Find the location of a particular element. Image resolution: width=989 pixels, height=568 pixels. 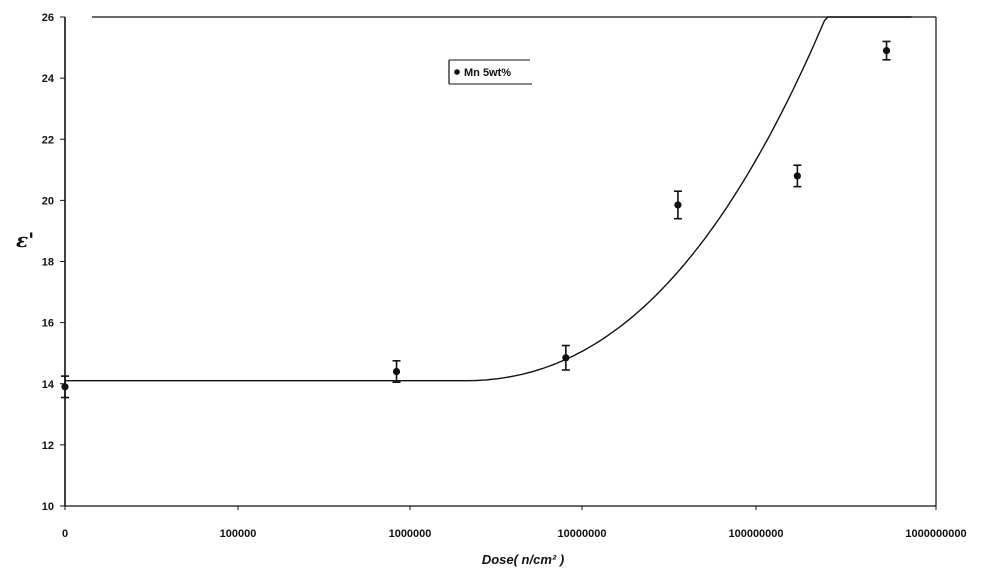

legend: Mn 5wt% is located at coordinates (490, 72).